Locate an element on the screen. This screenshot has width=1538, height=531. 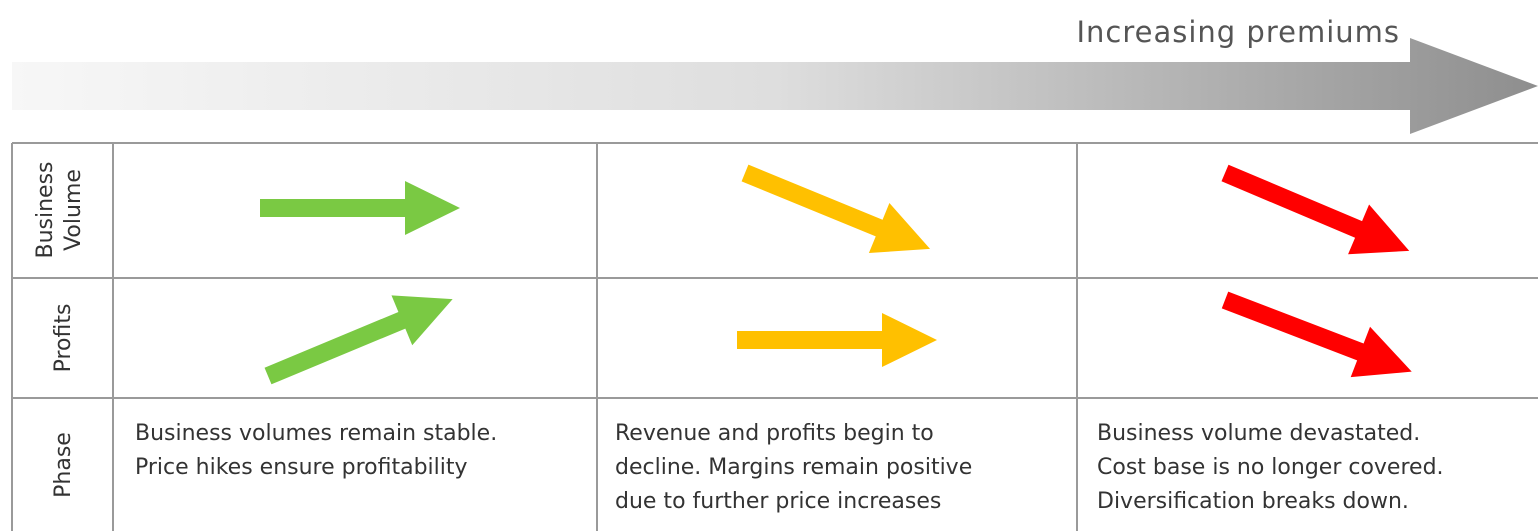
row-label-line: Volume is located at coordinates (73, 210).